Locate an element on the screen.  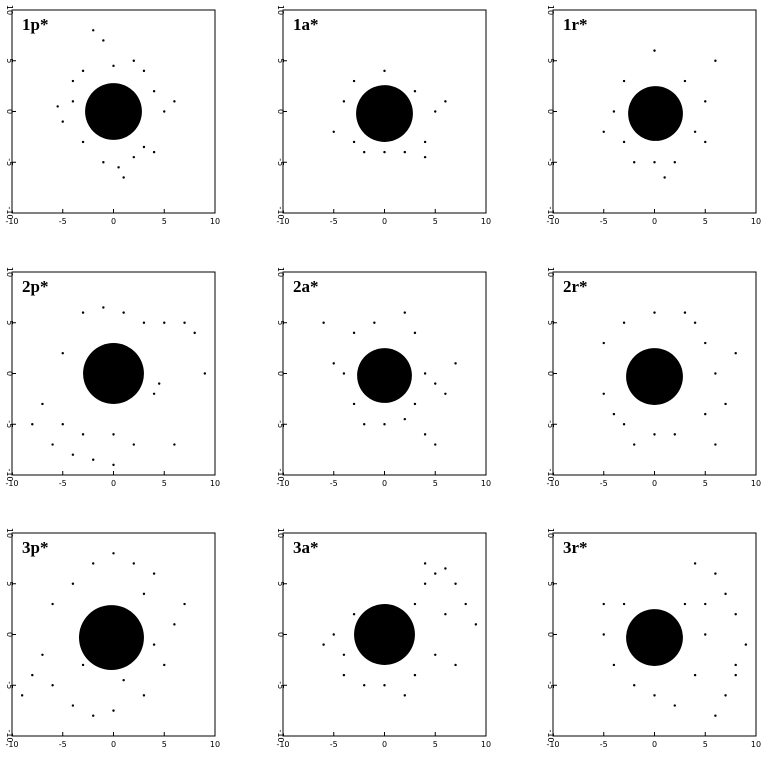
y-tick-label: 10 is located at coordinates (280, 533).